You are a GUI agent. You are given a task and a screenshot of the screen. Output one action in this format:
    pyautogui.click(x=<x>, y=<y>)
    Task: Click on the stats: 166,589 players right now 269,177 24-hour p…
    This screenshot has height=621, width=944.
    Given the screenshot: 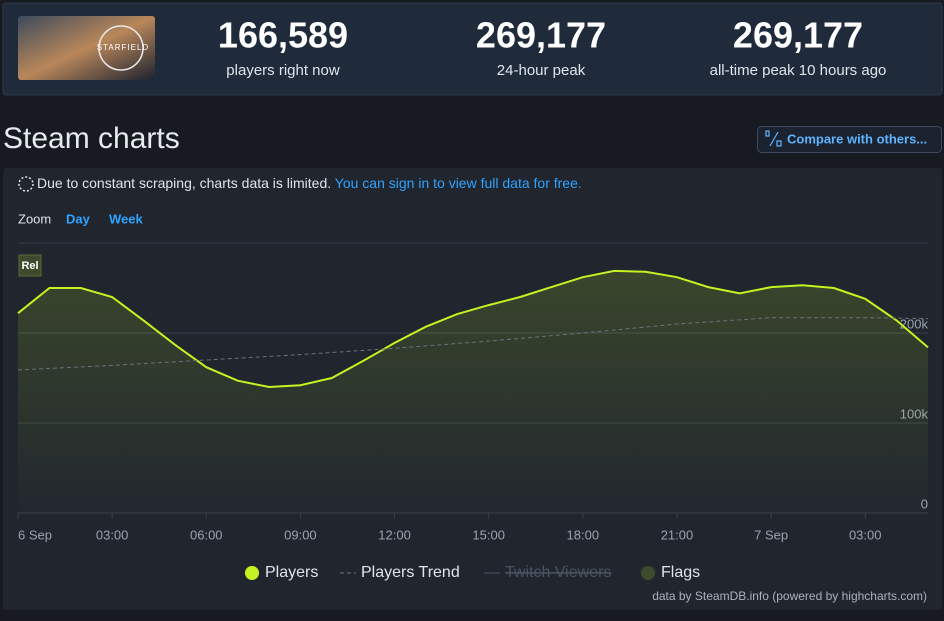 What is the action you would take?
    pyautogui.click(x=552, y=47)
    